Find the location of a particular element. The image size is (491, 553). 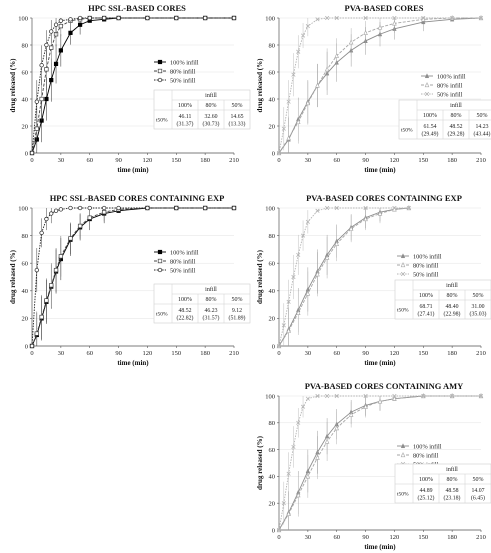

t50-rsd: (31.37) is located at coordinates (185, 124).